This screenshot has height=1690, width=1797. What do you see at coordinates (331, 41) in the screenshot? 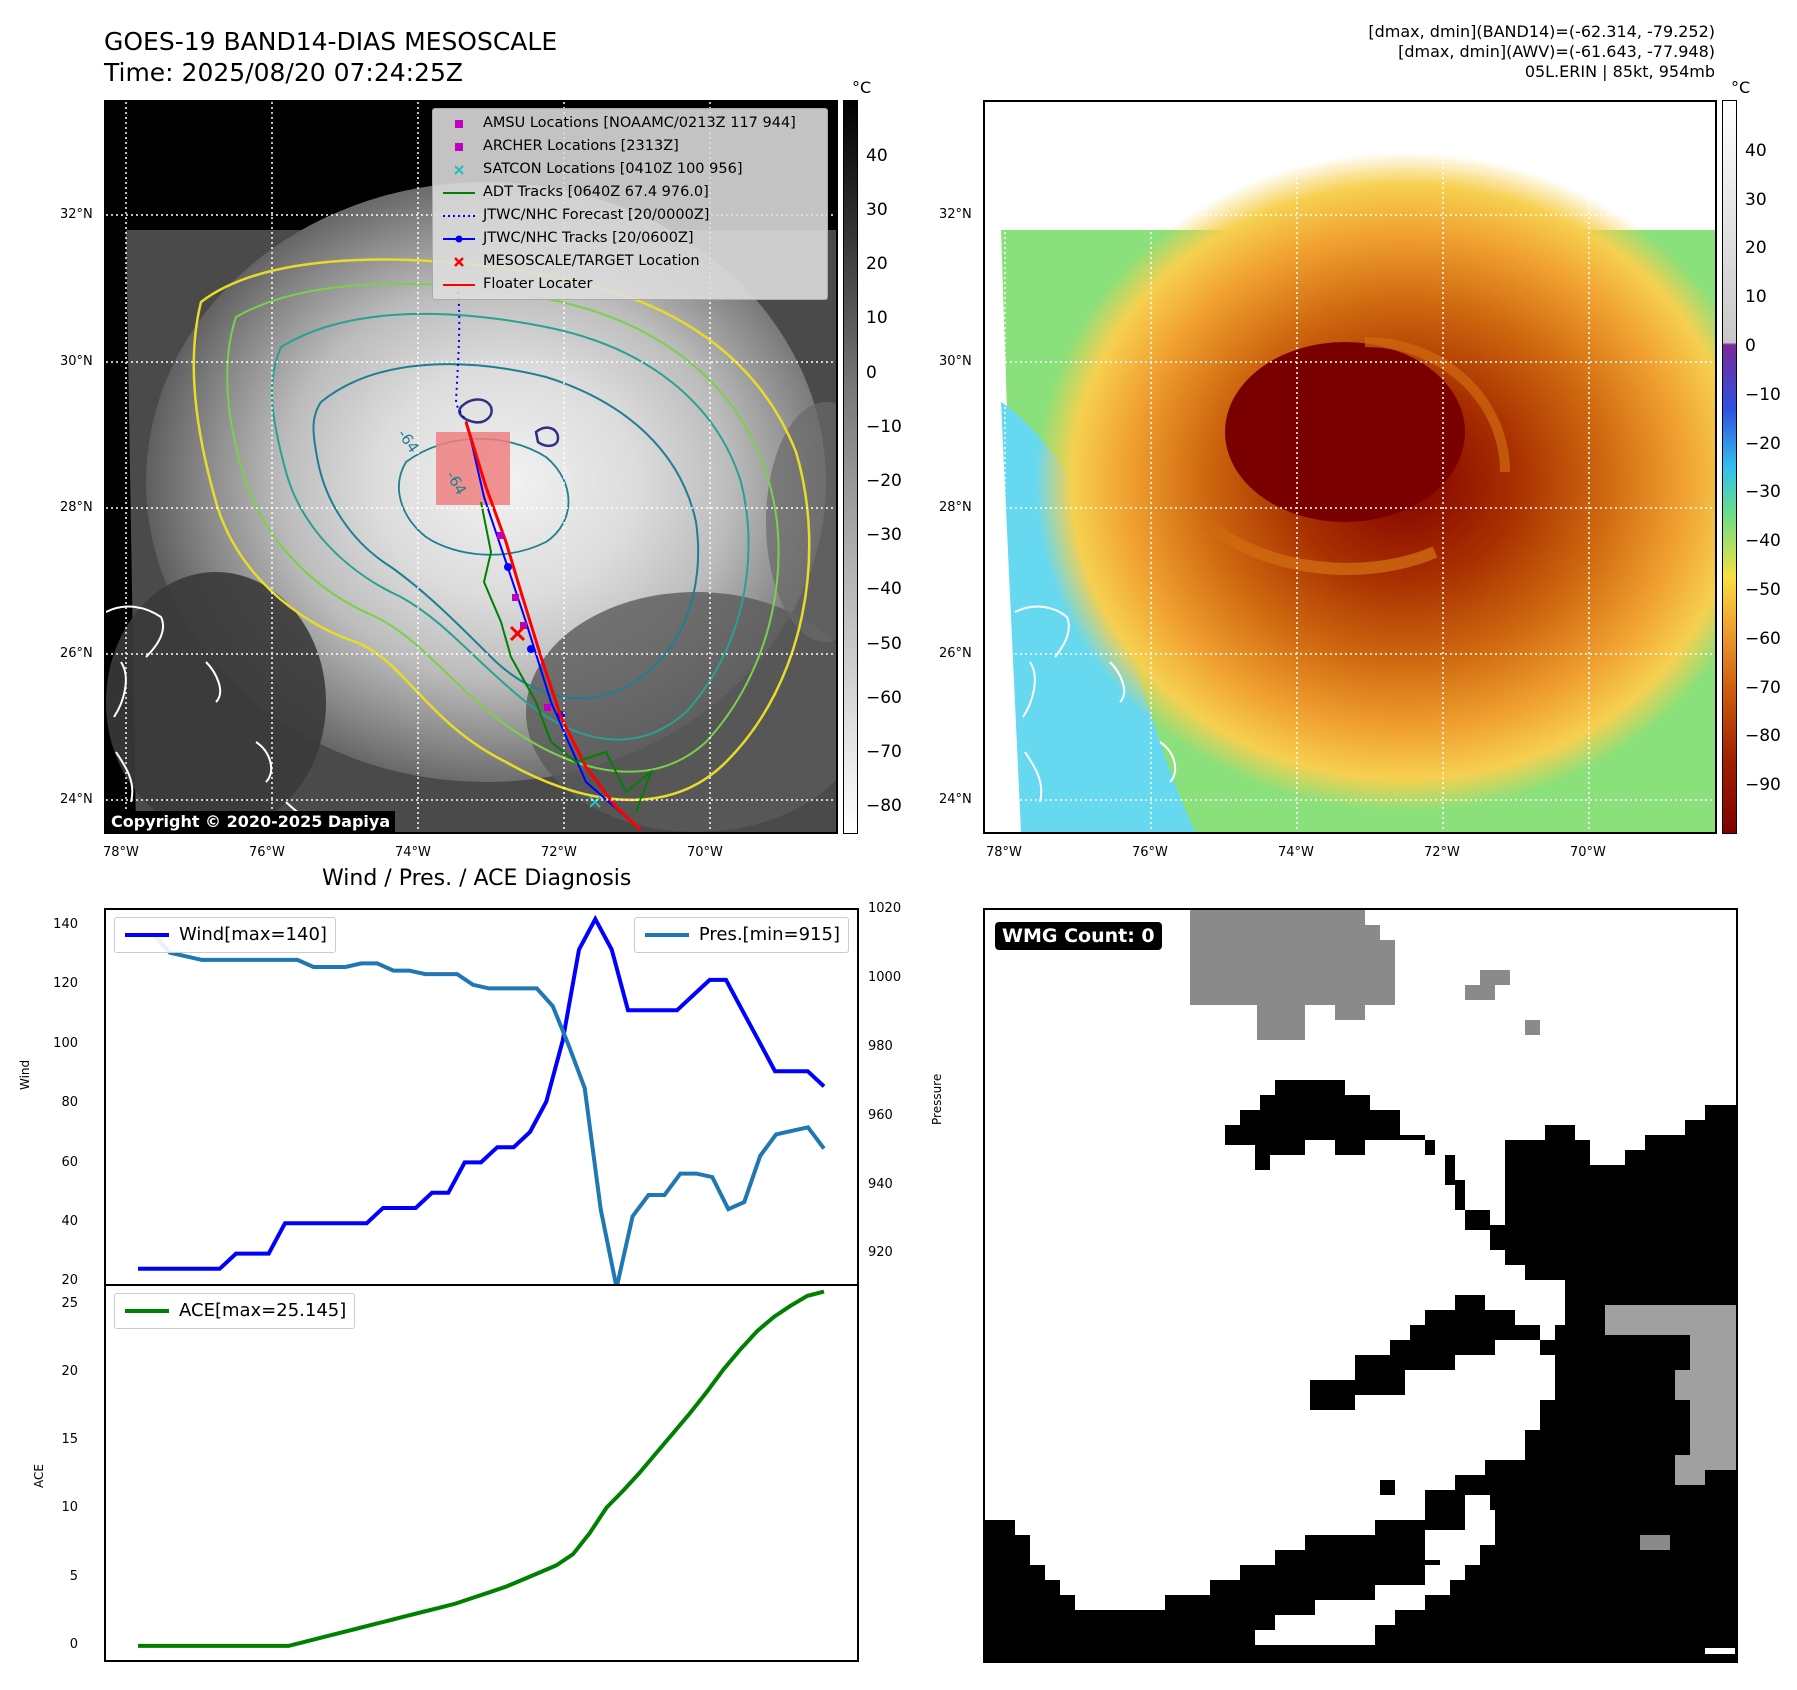
I see `figure-title-line1: GOES-19 BAND14-DIAS MESOSCALE` at bounding box center [331, 41].